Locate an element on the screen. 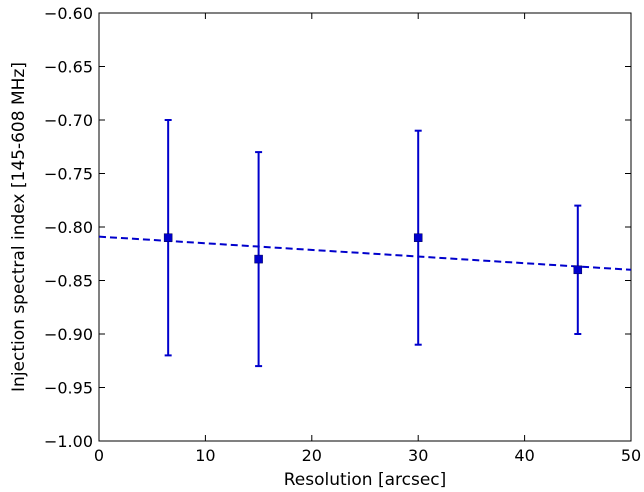 This screenshot has height=492, width=644. y-tick-label: −0.90 is located at coordinates (68, 334).